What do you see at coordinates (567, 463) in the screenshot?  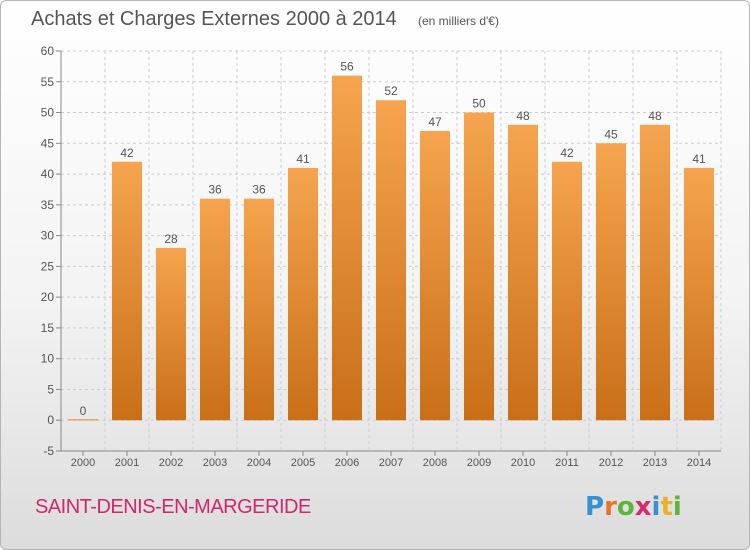 I see `x-tick-label: 2011` at bounding box center [567, 463].